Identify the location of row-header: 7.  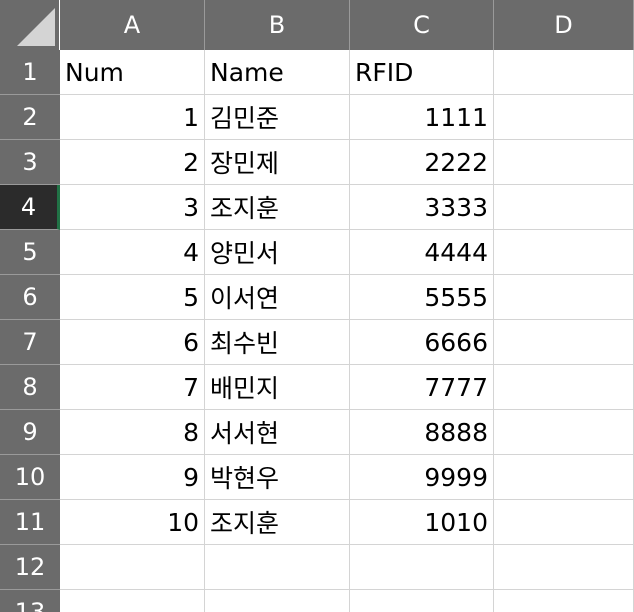
(30, 342).